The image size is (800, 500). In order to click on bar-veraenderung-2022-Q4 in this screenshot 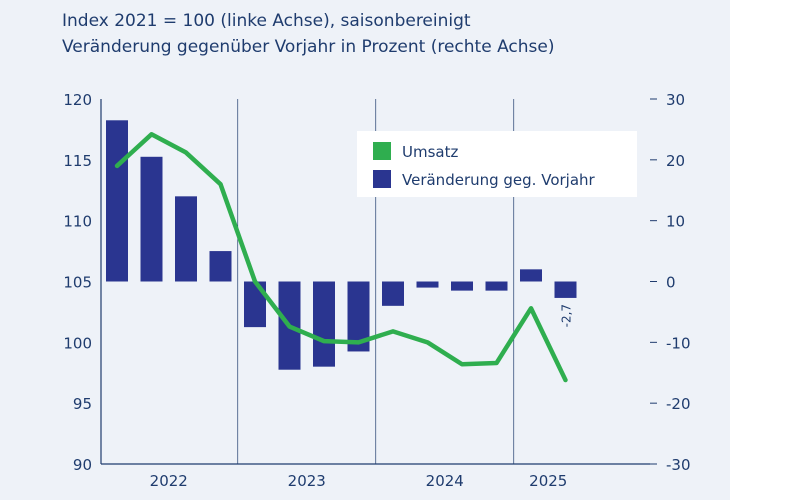, I will do `click(220, 266)`.